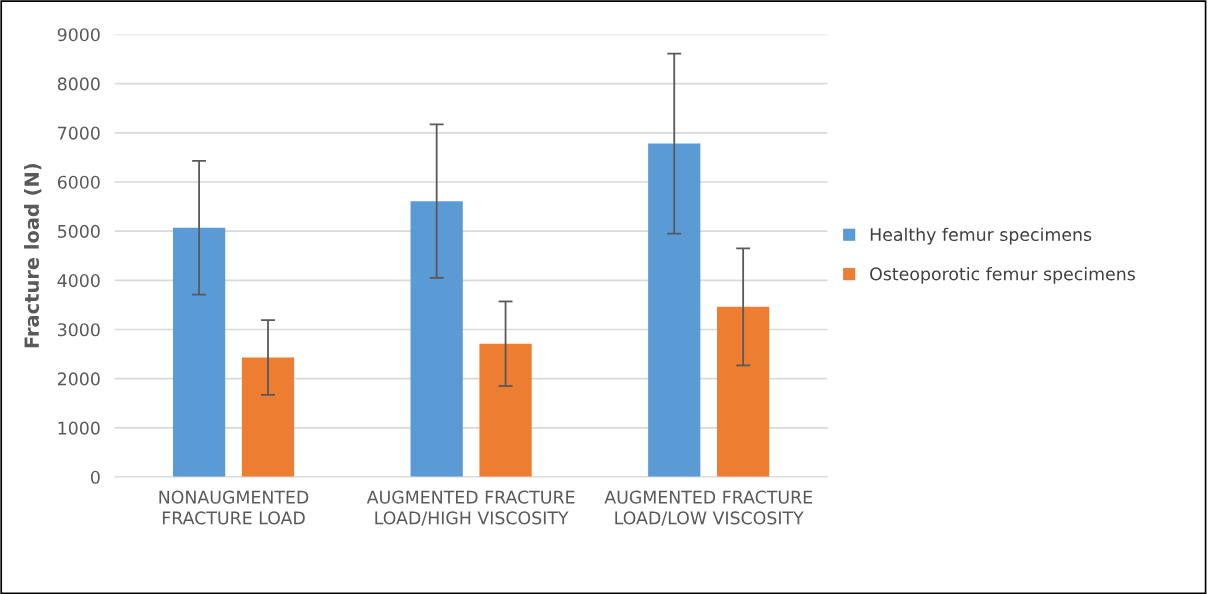 Image resolution: width=1208 pixels, height=594 pixels. I want to click on x-tick-label: AUGMENTED FRACTURE LOAD/LOW VISCOSITY, so click(708, 508).